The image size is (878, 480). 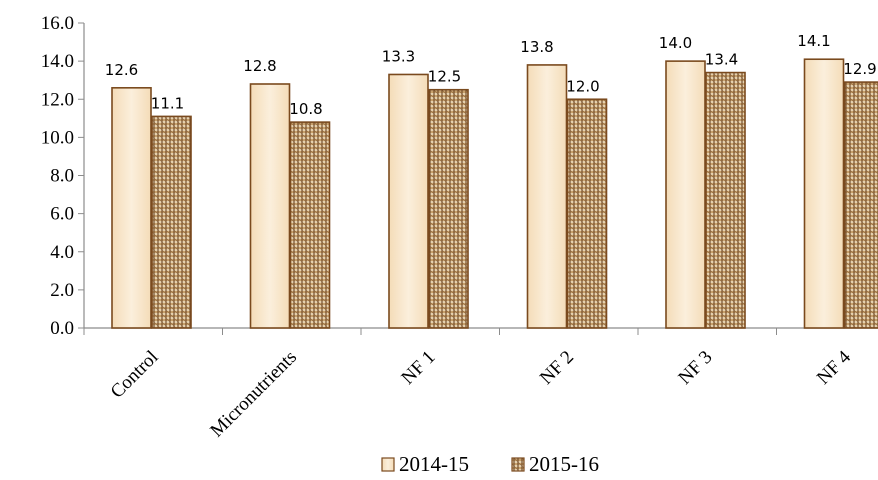 I want to click on category-label: NF 4, so click(x=834, y=367).